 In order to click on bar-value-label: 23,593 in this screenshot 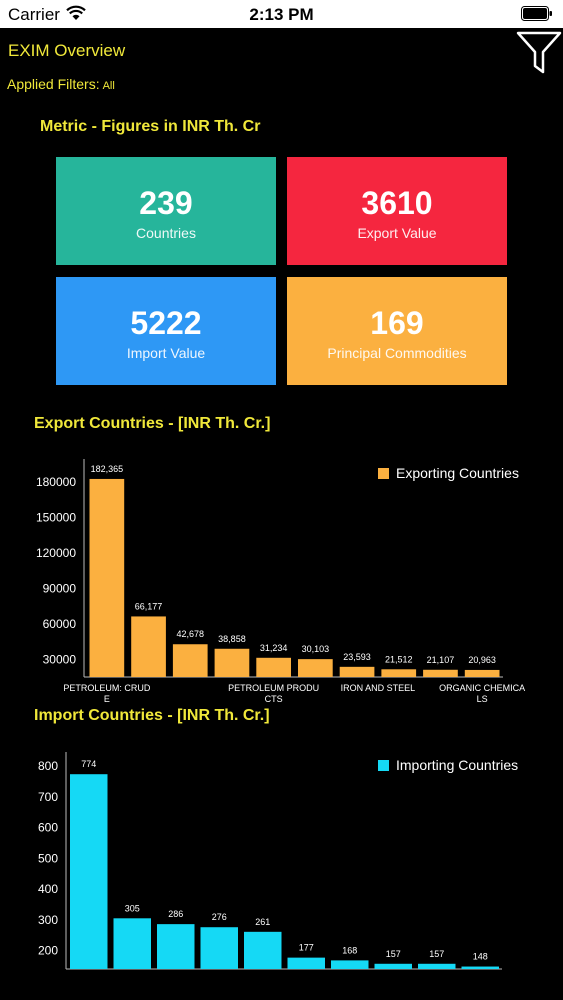, I will do `click(357, 657)`.